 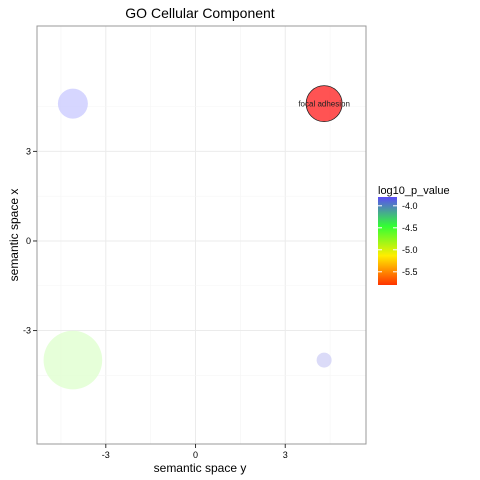 I want to click on legend: log10_p_value -4.0 -4.5 -5.0 -5.5, so click(x=414, y=235).